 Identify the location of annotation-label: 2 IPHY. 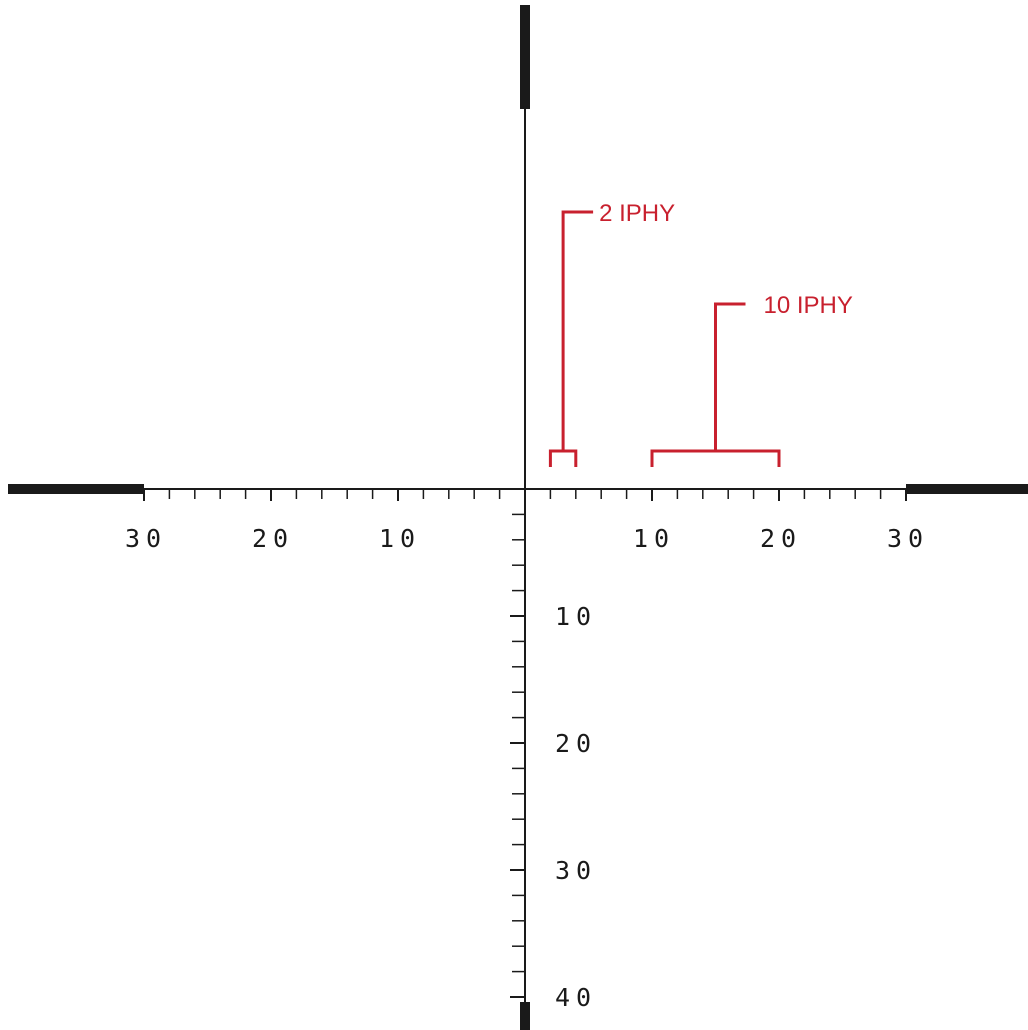
(637, 213).